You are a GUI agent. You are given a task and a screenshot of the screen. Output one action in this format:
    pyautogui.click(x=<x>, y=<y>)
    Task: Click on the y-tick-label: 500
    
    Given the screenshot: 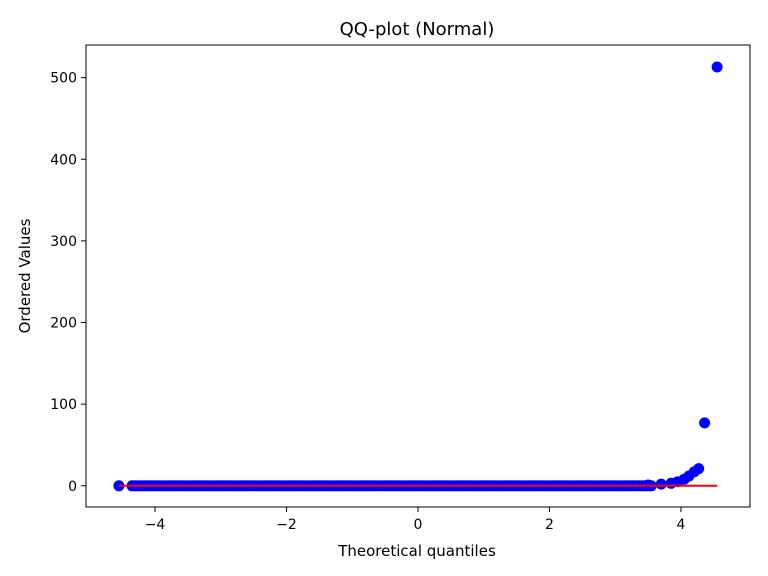 What is the action you would take?
    pyautogui.click(x=63, y=79)
    